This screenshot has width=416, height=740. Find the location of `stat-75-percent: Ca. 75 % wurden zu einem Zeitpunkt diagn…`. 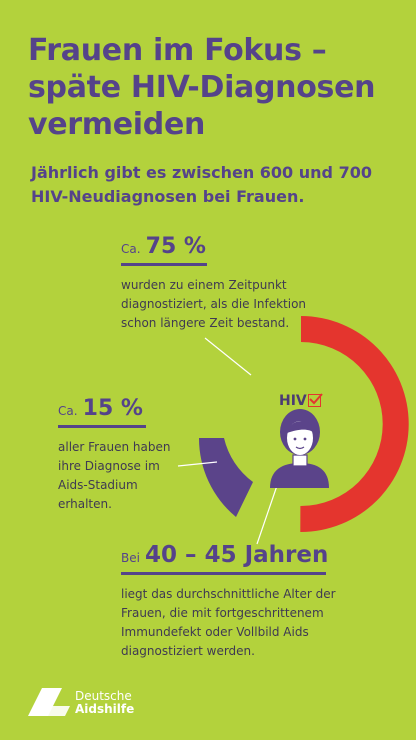

stat-75-percent: Ca. 75 % wurden zu einem Zeitpunkt diagn… is located at coordinates (221, 283).